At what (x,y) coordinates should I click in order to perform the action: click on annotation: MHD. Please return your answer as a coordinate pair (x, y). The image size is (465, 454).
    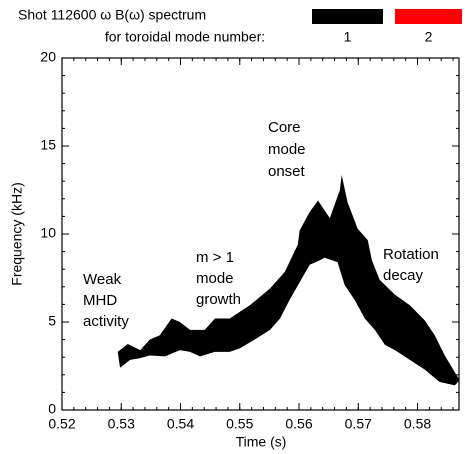
    Looking at the image, I should click on (100, 300).